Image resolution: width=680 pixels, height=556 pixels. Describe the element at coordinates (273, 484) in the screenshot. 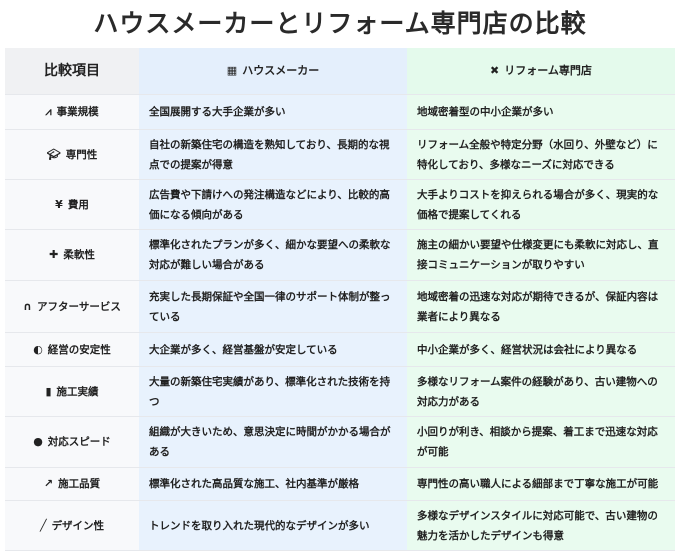

I see `house-maker-cell: 標準化された高品質な施工、社内基準が厳格` at that location.